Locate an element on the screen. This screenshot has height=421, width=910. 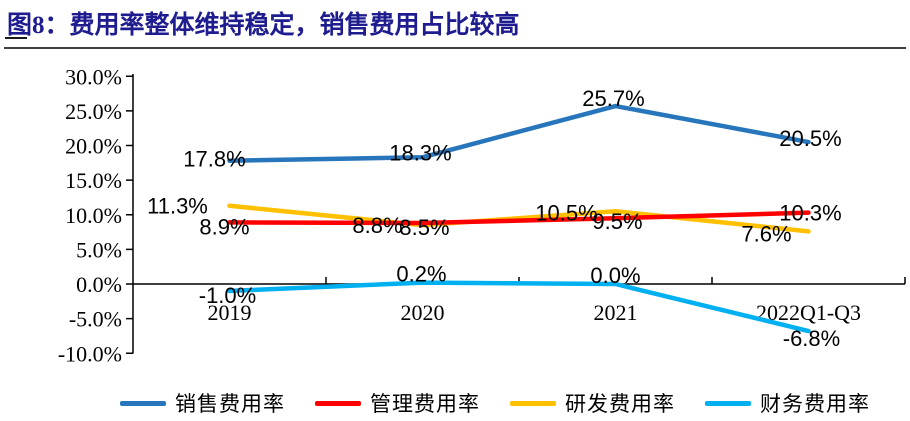
series-line-rd-expense-ratio is located at coordinates (519, 218).